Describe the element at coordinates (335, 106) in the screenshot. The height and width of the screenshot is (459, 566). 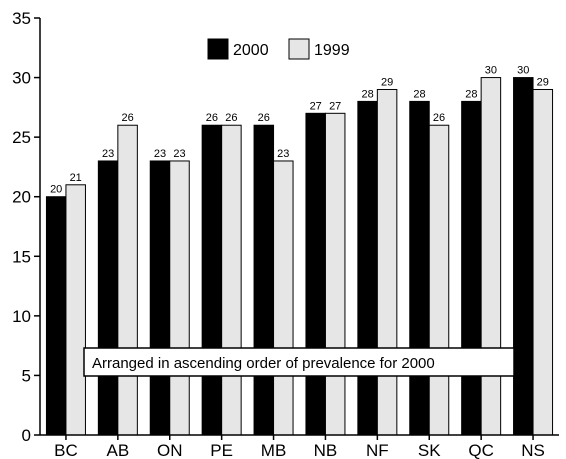
I see `value-label-nb-1999: 27` at that location.